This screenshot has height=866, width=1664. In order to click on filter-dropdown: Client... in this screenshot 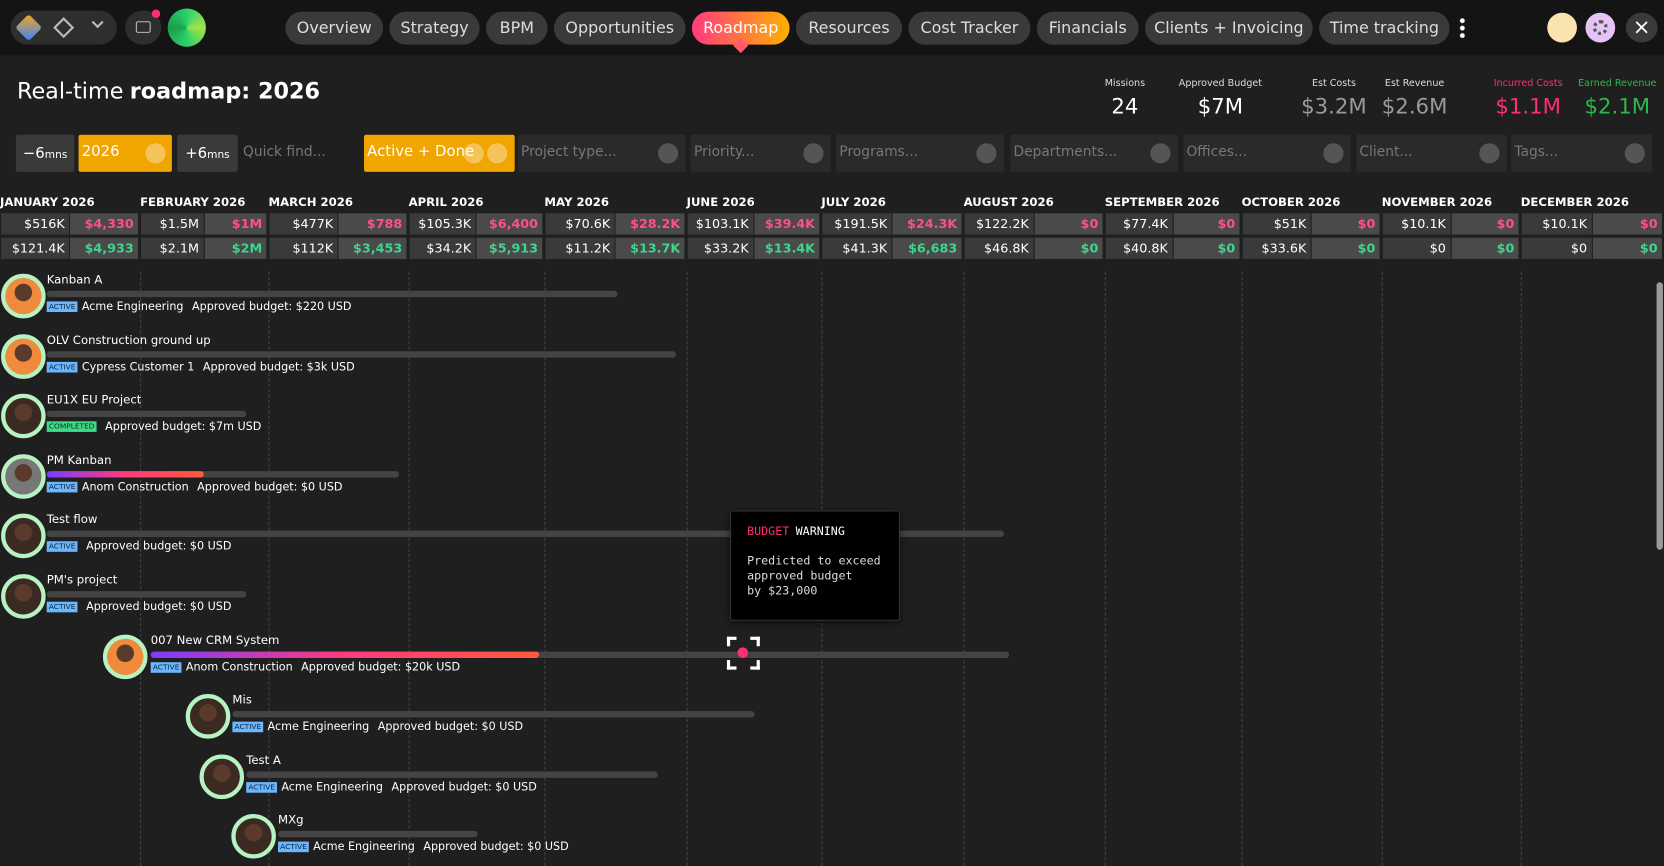, I will do `click(1431, 153)`.